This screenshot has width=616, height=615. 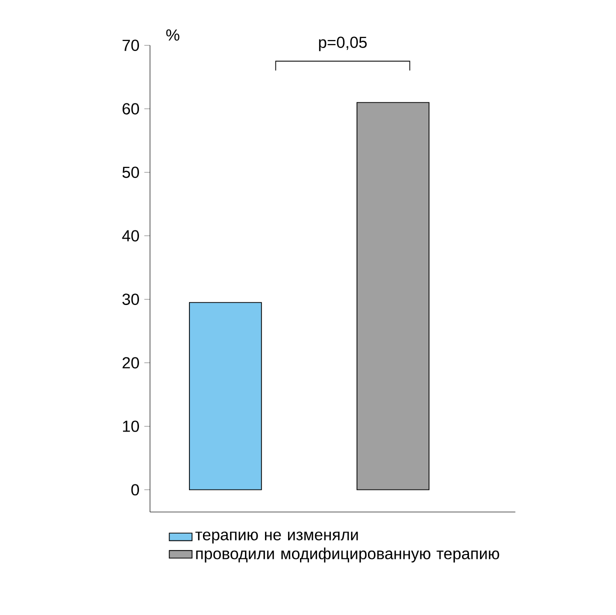 I want to click on y-tick-label: 50, so click(x=130, y=172).